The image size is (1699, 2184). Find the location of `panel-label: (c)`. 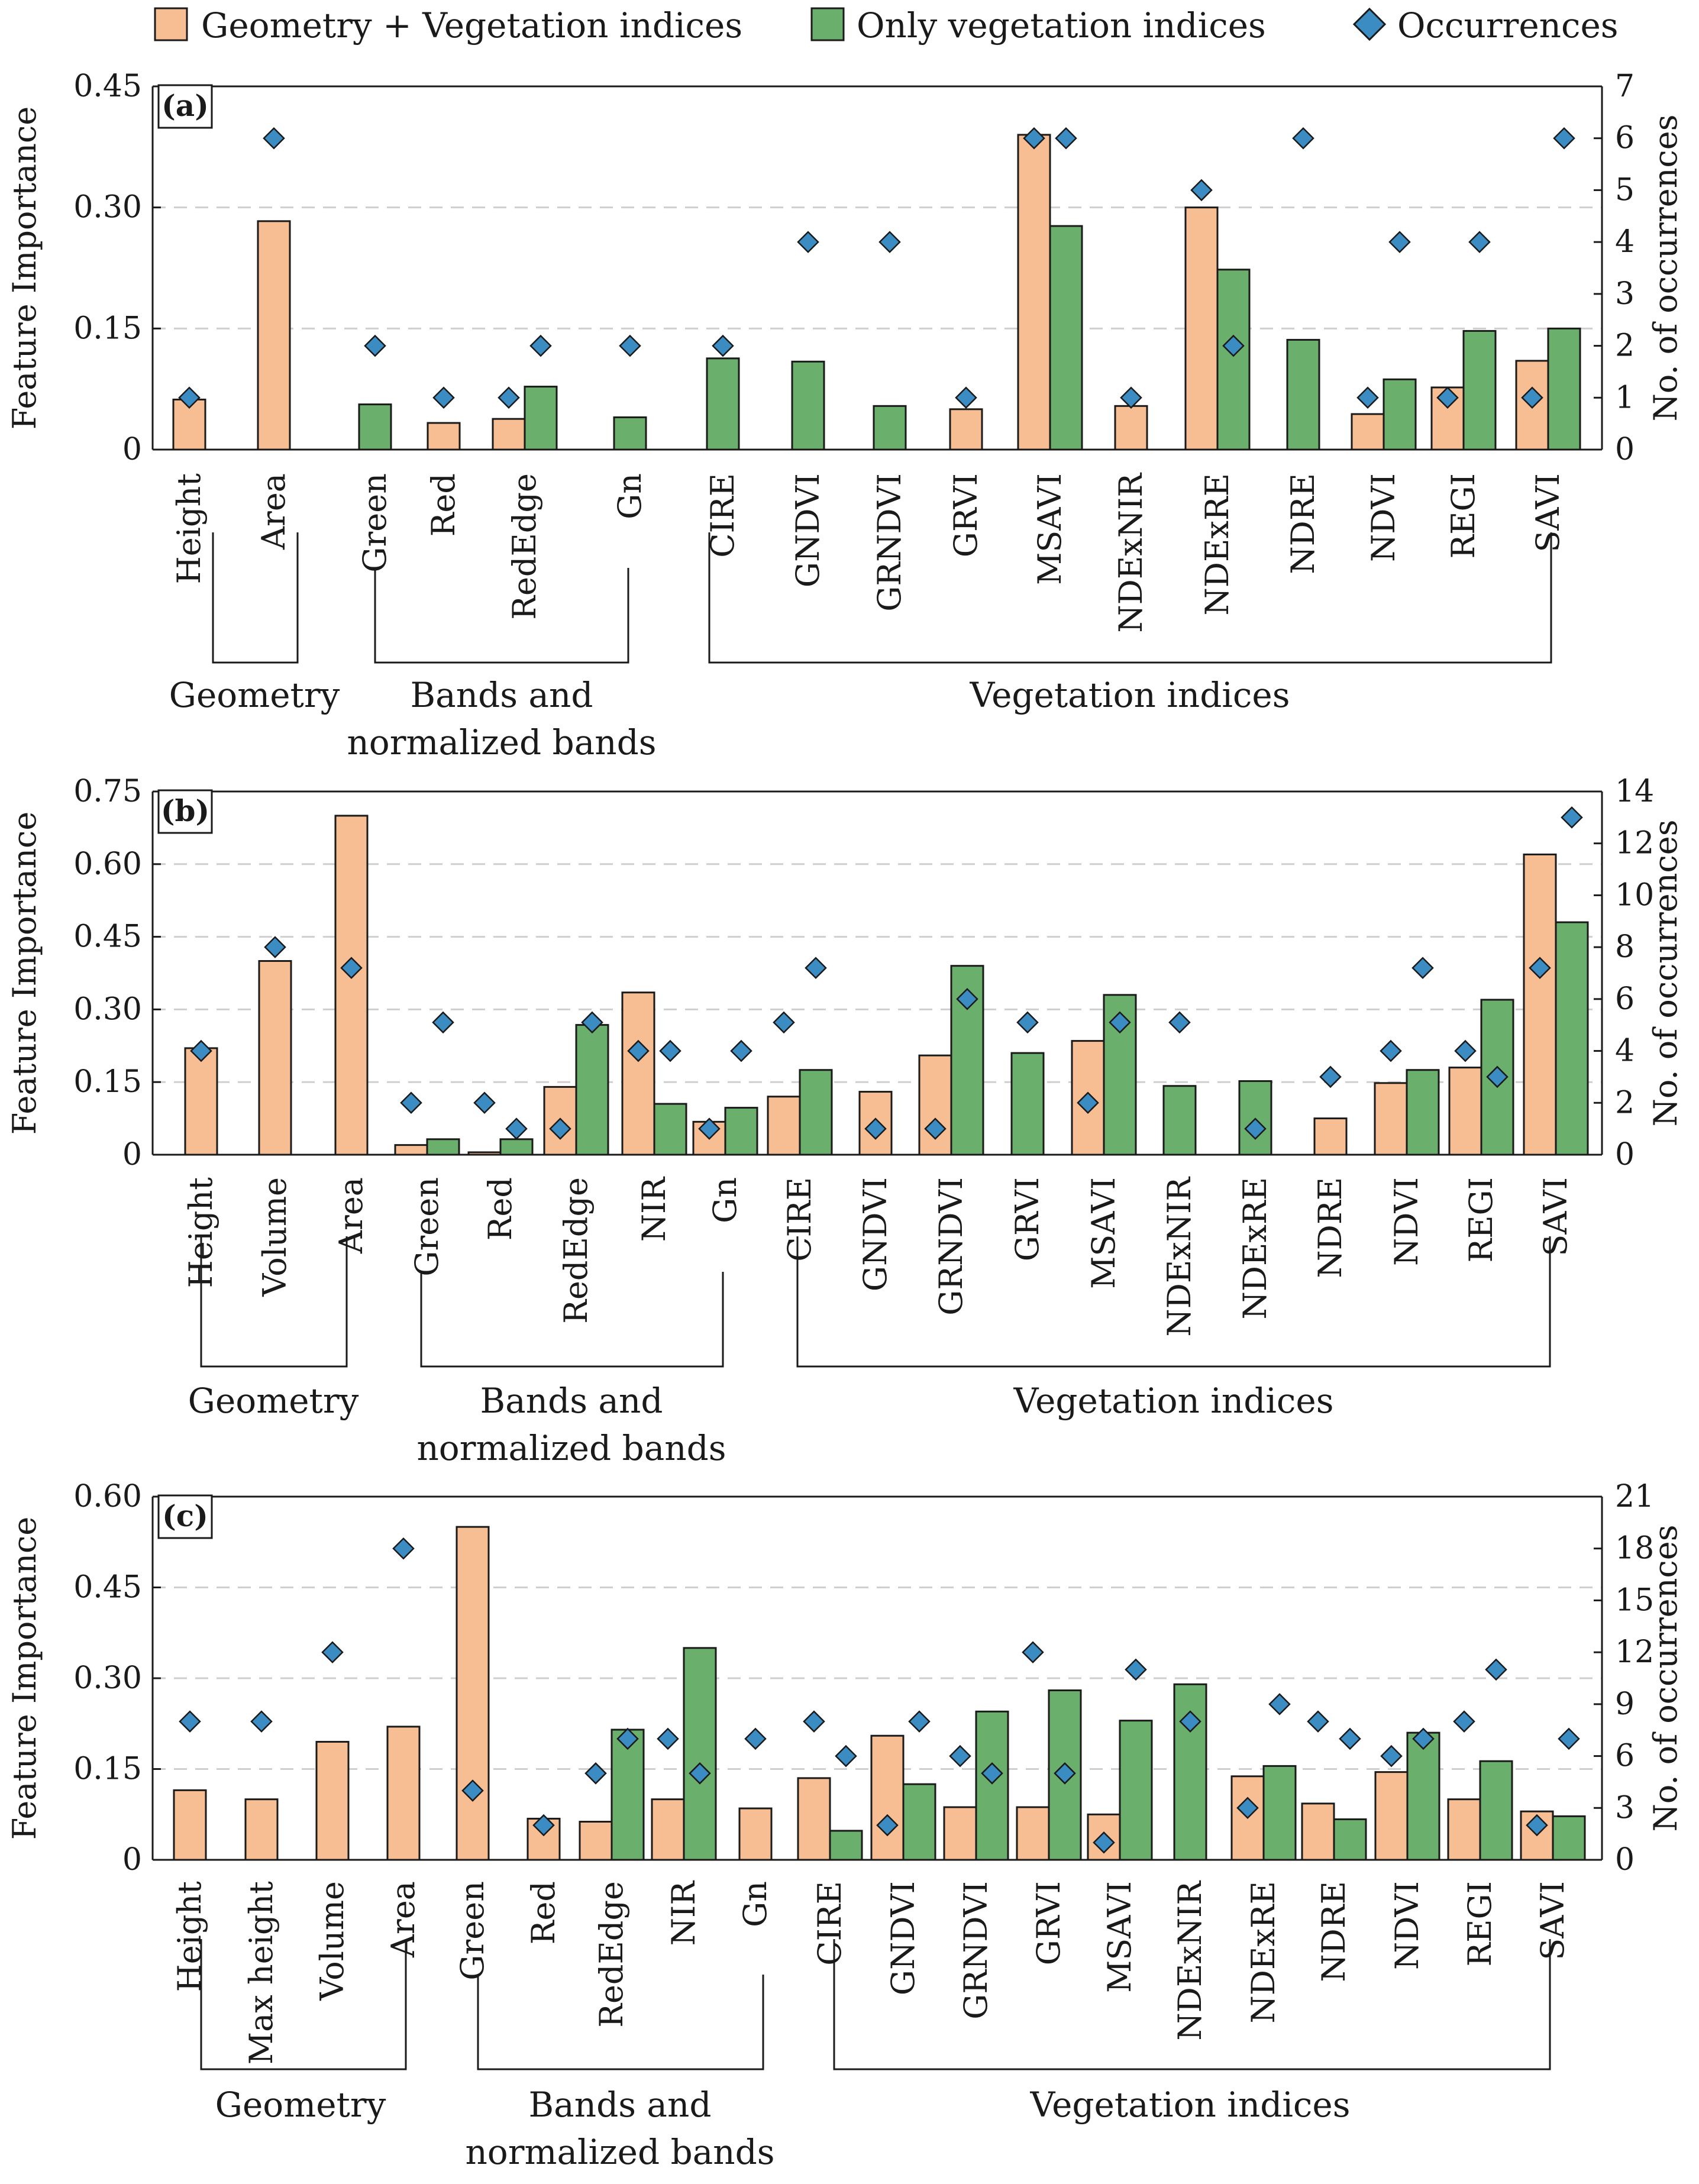

panel-label: (c) is located at coordinates (185, 1515).